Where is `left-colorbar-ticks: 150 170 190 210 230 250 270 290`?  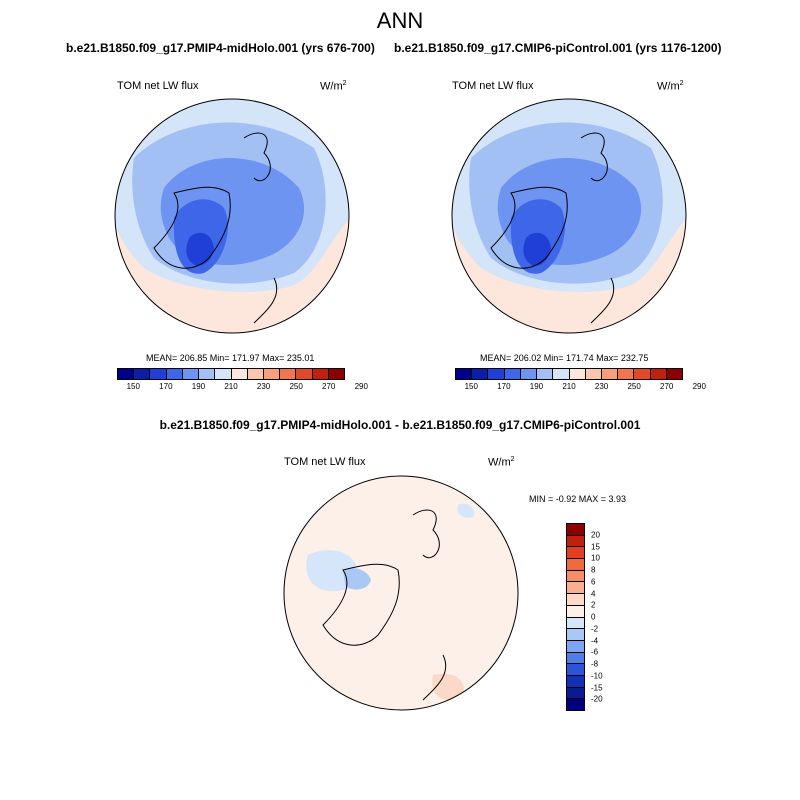
left-colorbar-ticks: 150 170 190 210 230 250 270 290 is located at coordinates (242, 386).